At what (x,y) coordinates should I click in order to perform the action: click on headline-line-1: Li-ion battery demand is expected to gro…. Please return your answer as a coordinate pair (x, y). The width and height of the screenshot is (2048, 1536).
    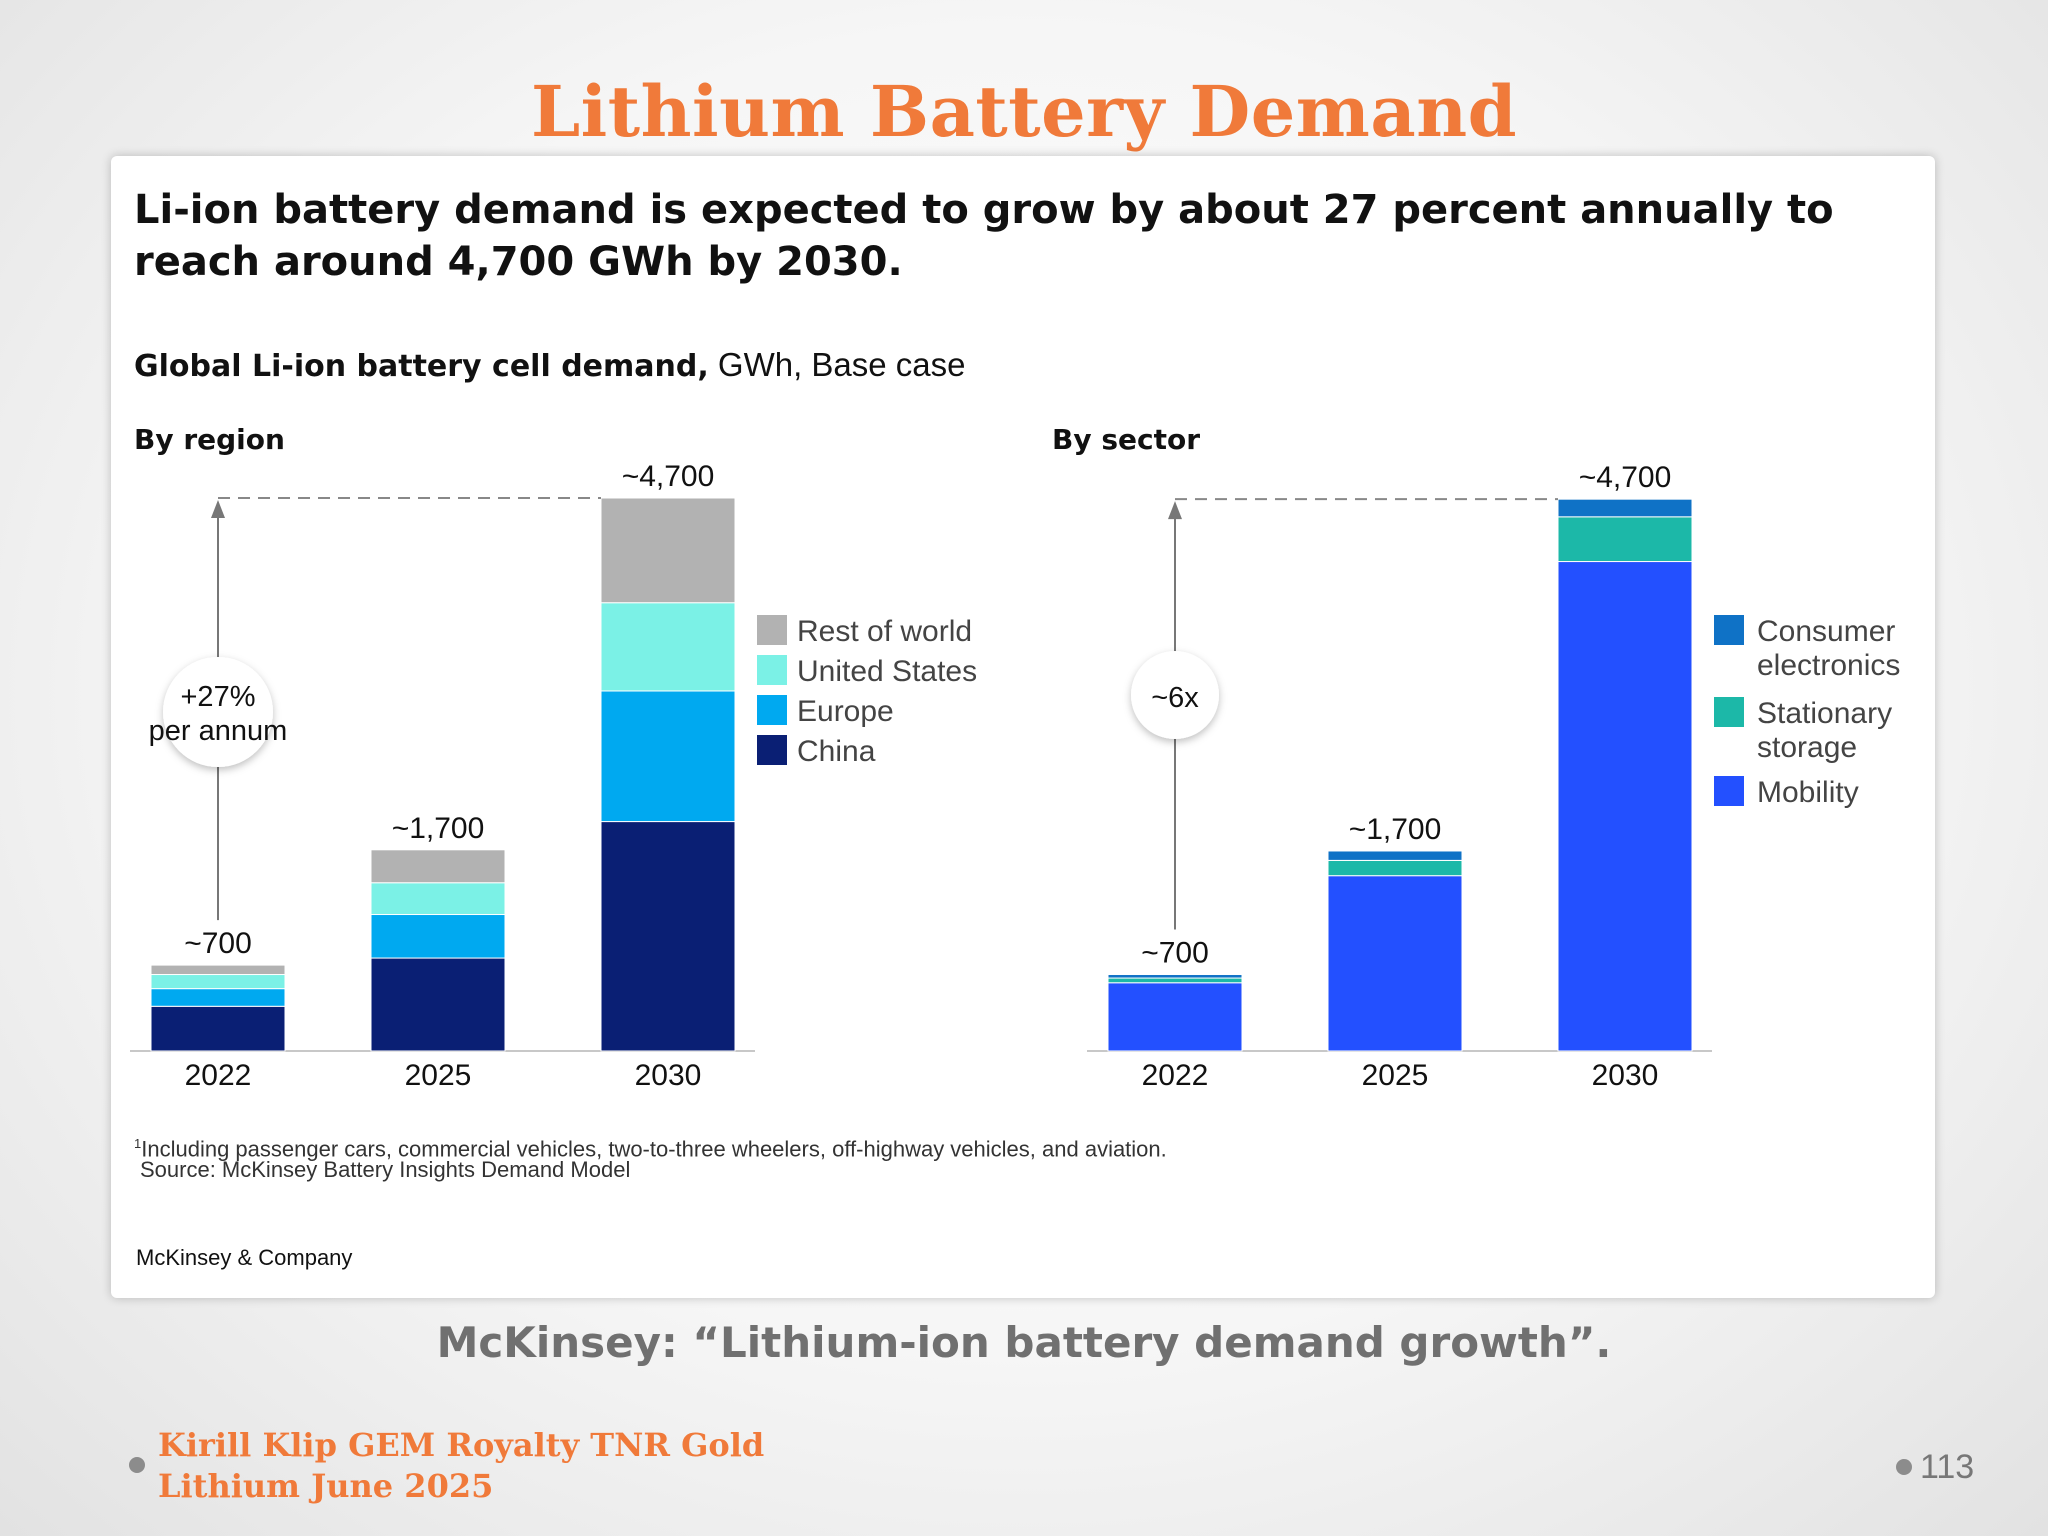
    Looking at the image, I should click on (984, 210).